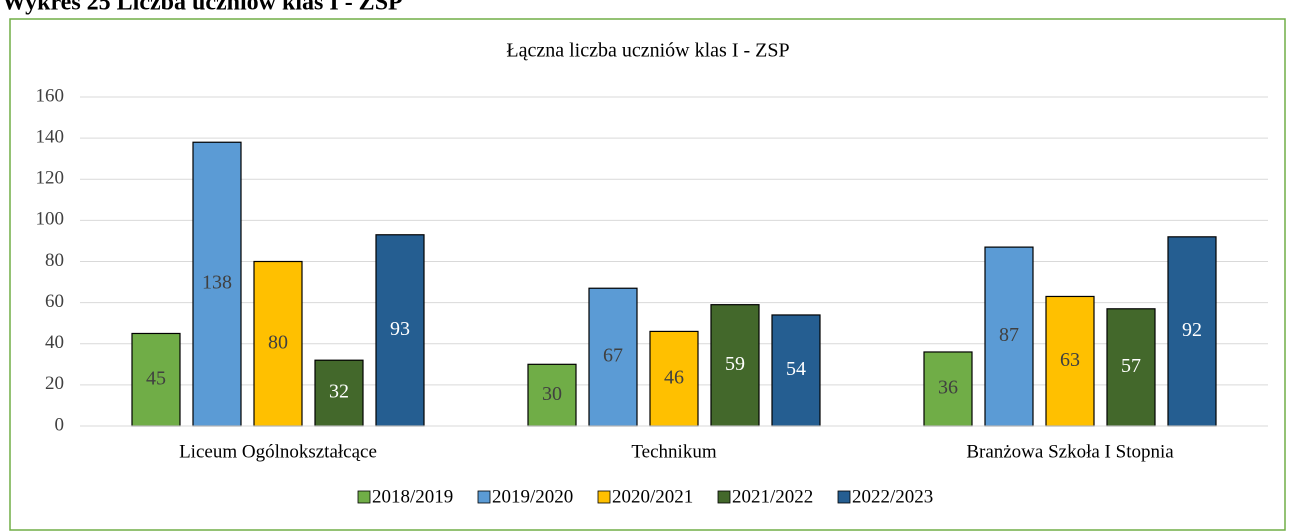  I want to click on data-label: 45, so click(156, 378).